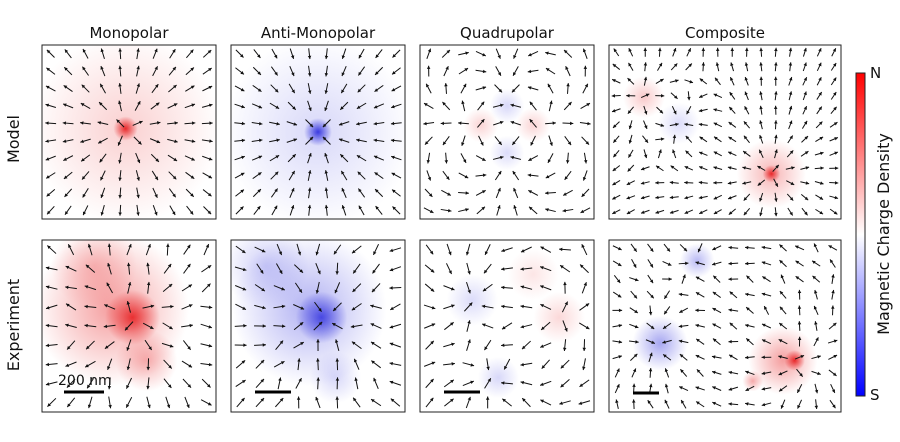  I want to click on colorbar-bottom-label: S, so click(875, 395).